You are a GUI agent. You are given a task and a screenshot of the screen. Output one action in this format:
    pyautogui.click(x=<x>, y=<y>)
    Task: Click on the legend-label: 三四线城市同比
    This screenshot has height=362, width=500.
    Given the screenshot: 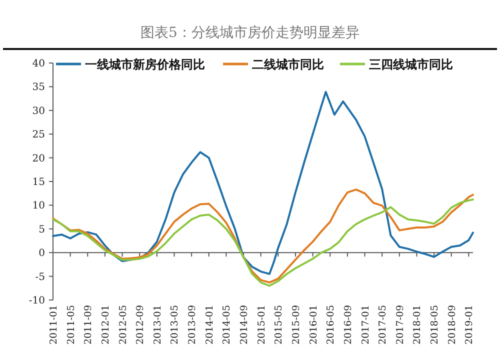 What is the action you would take?
    pyautogui.click(x=411, y=65)
    